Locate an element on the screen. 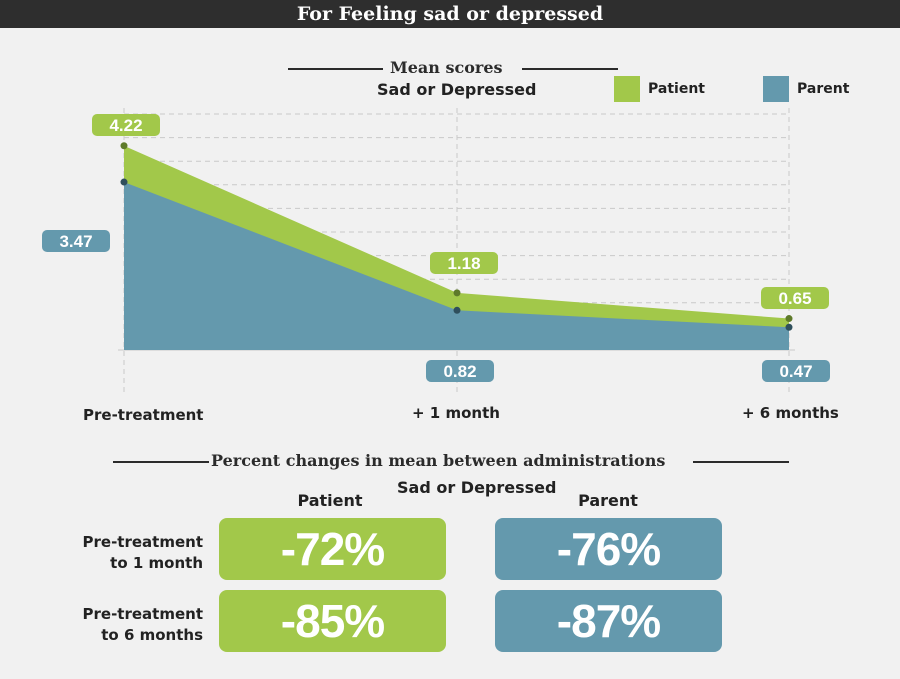  row-label-line: to 6 months is located at coordinates (152, 635).